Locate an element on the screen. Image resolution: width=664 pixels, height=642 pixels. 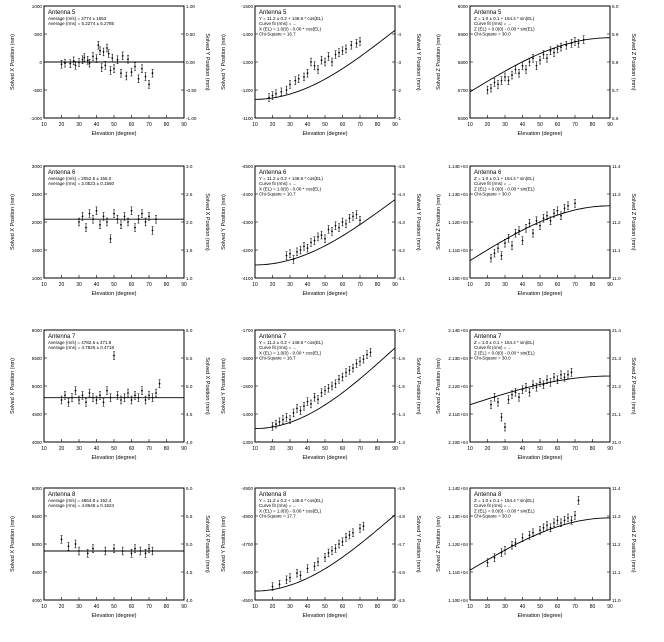
y2-tick-label: -0.50 is located at coordinates (191, 90).